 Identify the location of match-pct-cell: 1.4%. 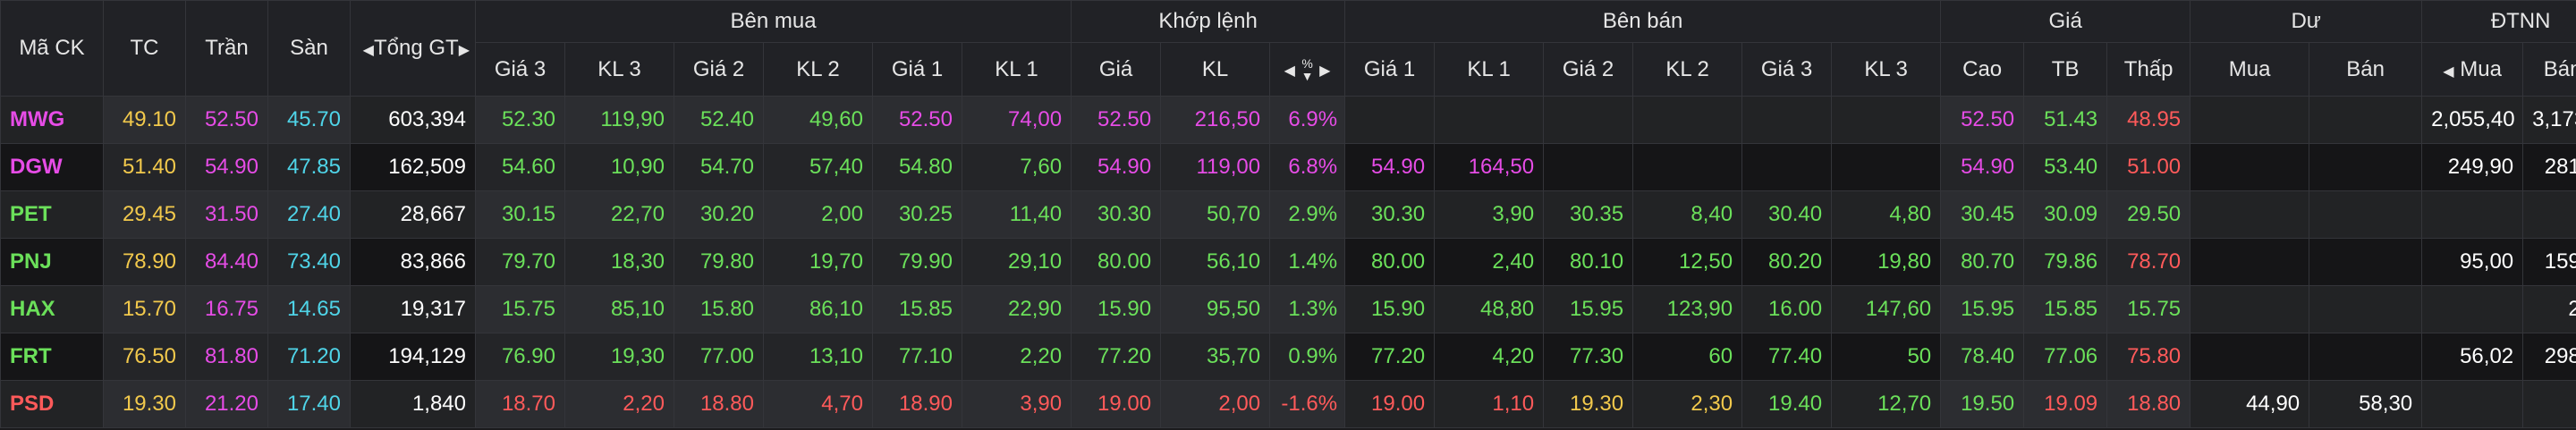
(1307, 262).